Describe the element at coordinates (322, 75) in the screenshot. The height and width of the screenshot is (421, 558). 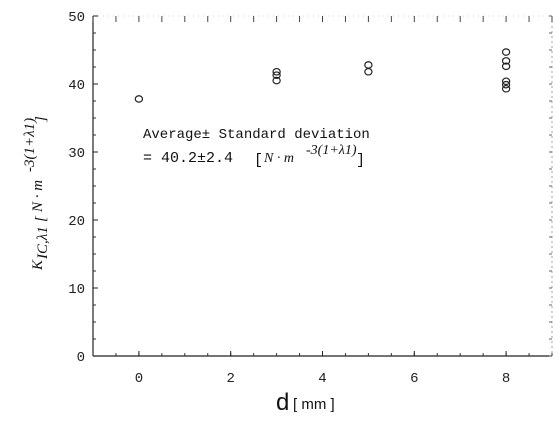
I see `data-points` at that location.